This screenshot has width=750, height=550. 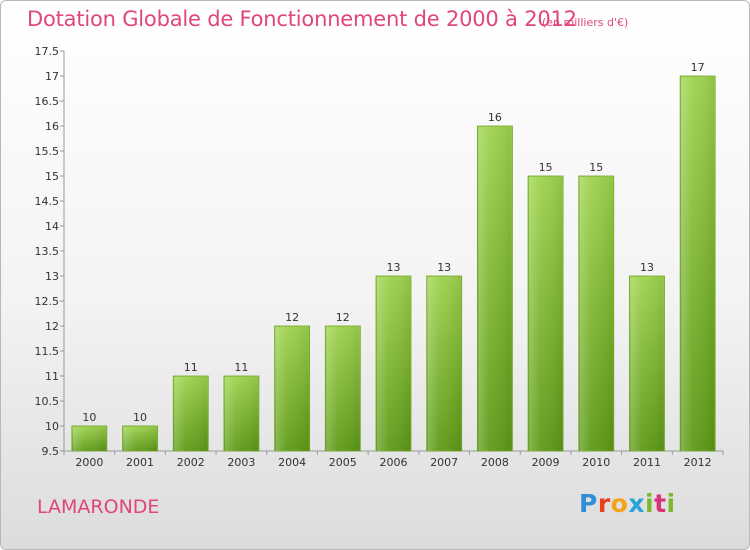 What do you see at coordinates (596, 167) in the screenshot?
I see `data-label-2010: 15` at bounding box center [596, 167].